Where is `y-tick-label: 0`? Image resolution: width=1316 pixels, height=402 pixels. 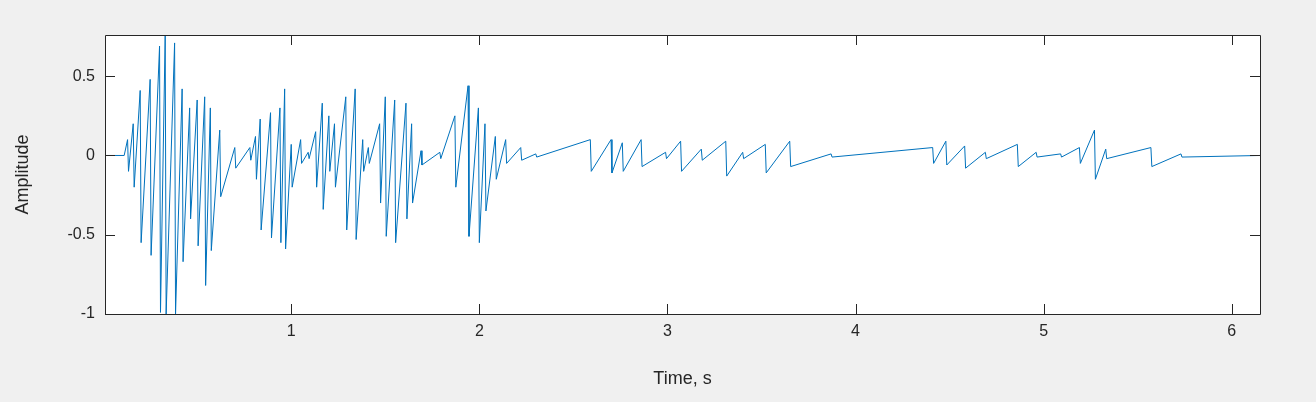 y-tick-label: 0 is located at coordinates (91, 154).